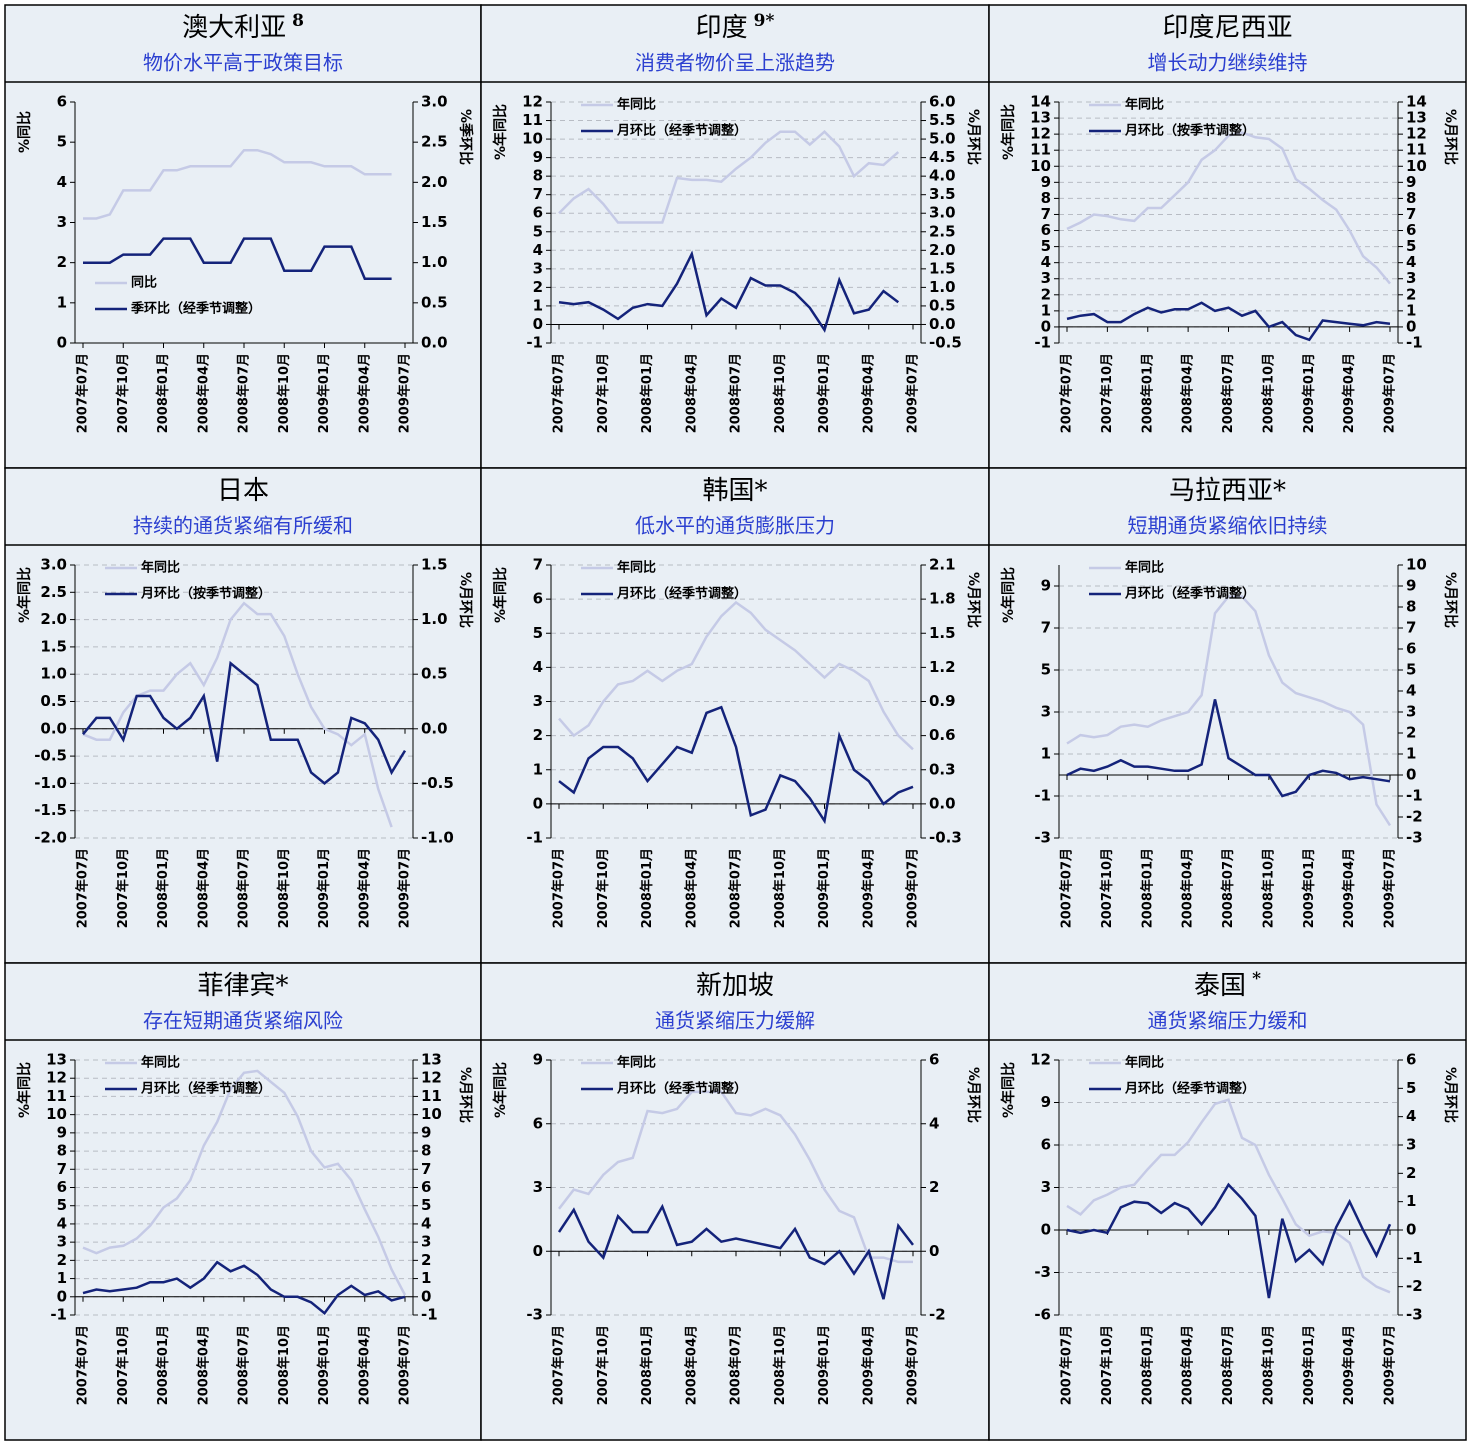  What do you see at coordinates (324, 1365) in the screenshot?
I see `x-tick-label: 2009年01月` at bounding box center [324, 1365].